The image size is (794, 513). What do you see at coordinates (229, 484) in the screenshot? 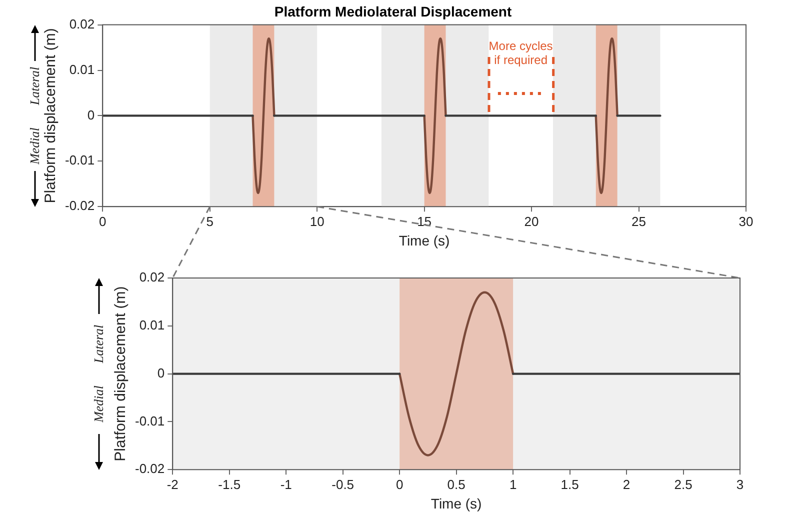
I see `x-tick-label: -1.5` at bounding box center [229, 484].